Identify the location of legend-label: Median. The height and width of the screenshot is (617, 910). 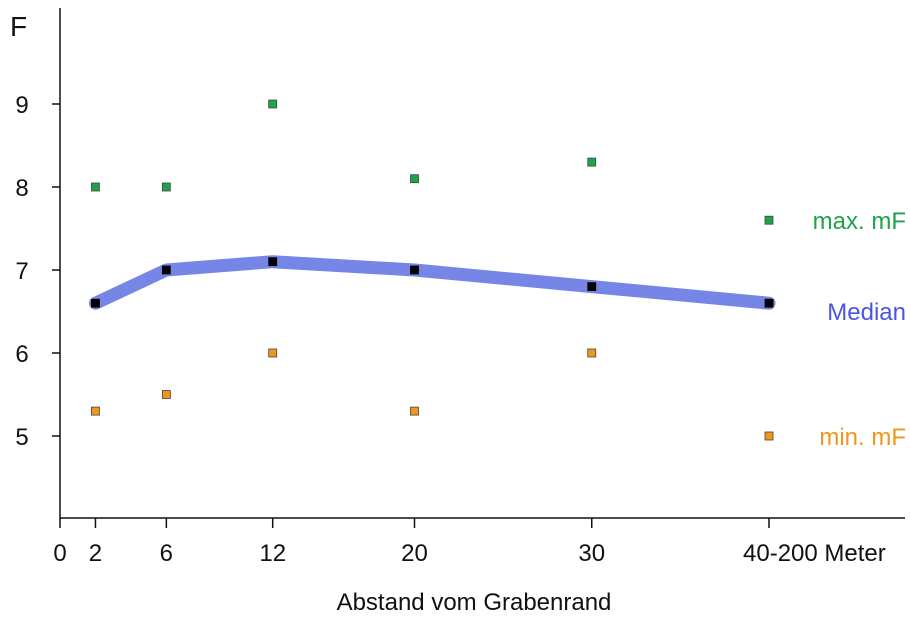
(866, 312).